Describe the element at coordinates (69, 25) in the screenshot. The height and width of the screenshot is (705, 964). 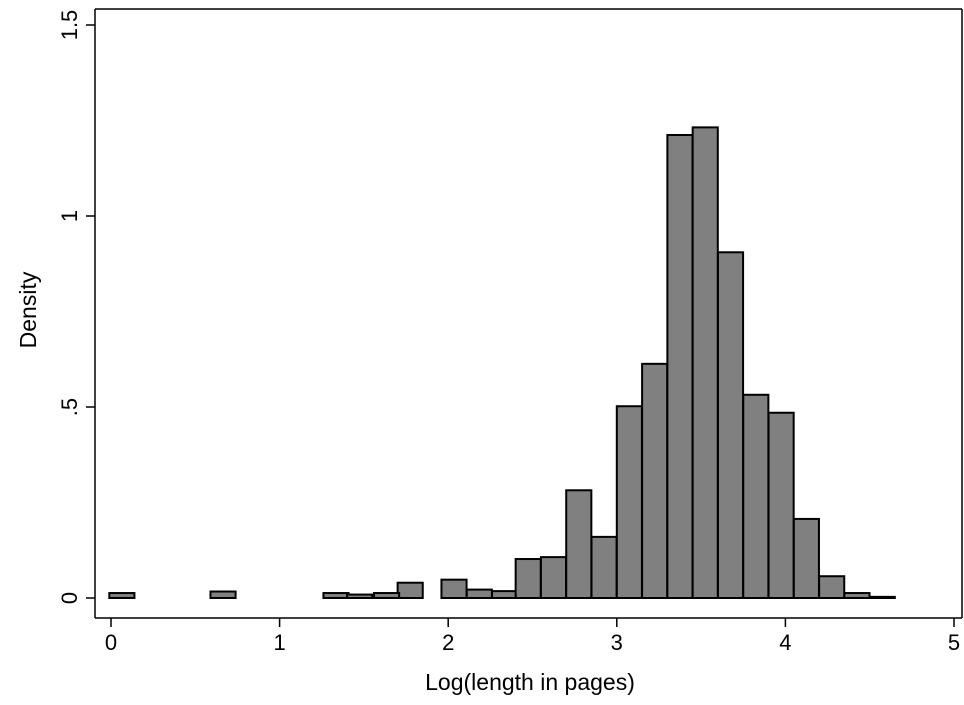
I see `y-tick-label: 1.5` at that location.